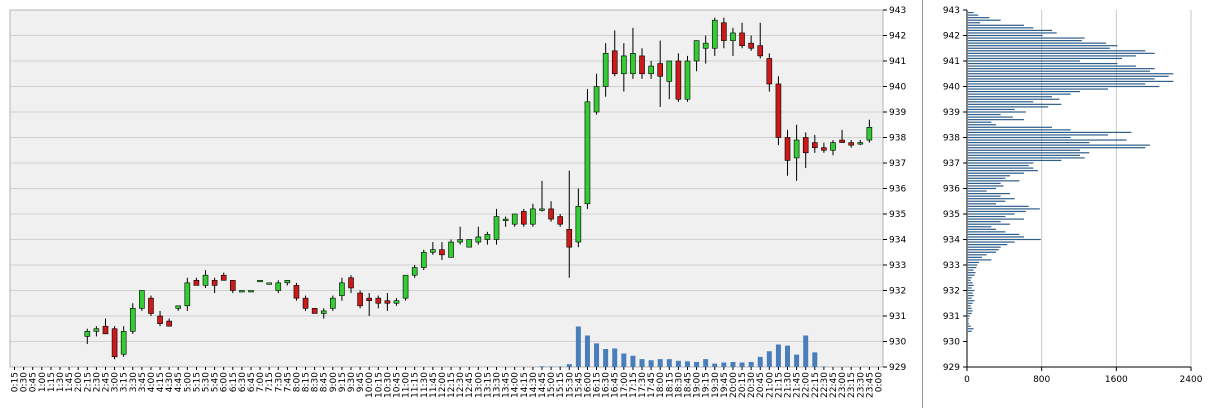 Image resolution: width=1211 pixels, height=408 pixels. What do you see at coordinates (870, 385) in the screenshot?
I see `x-tick-label: 23:45` at bounding box center [870, 385].